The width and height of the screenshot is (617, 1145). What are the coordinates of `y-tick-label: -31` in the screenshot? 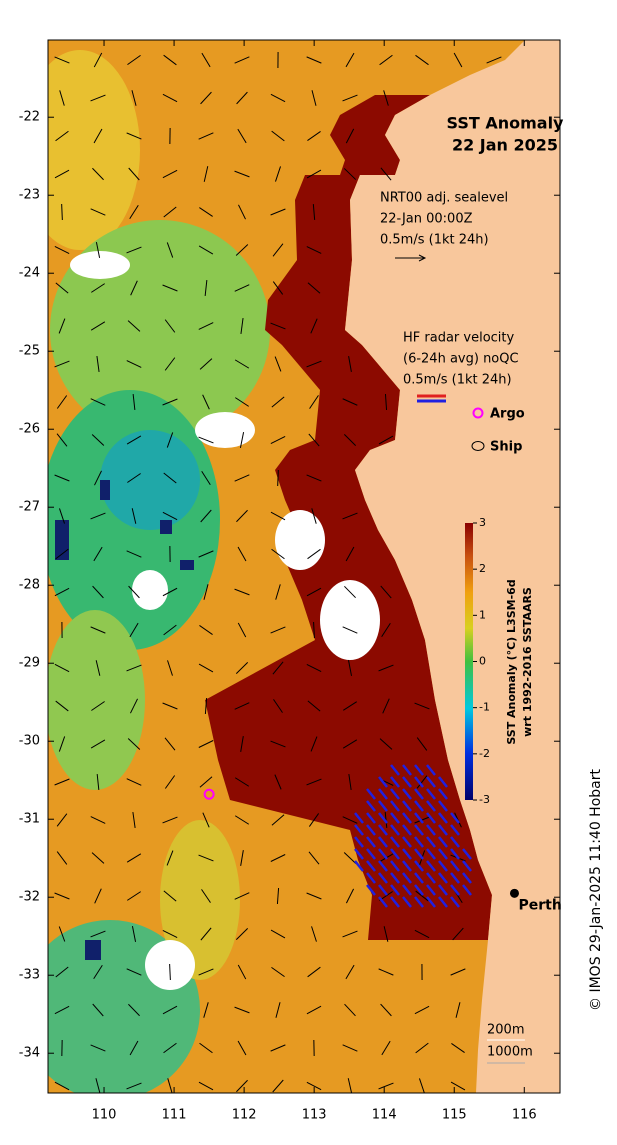 It's located at (29, 819).